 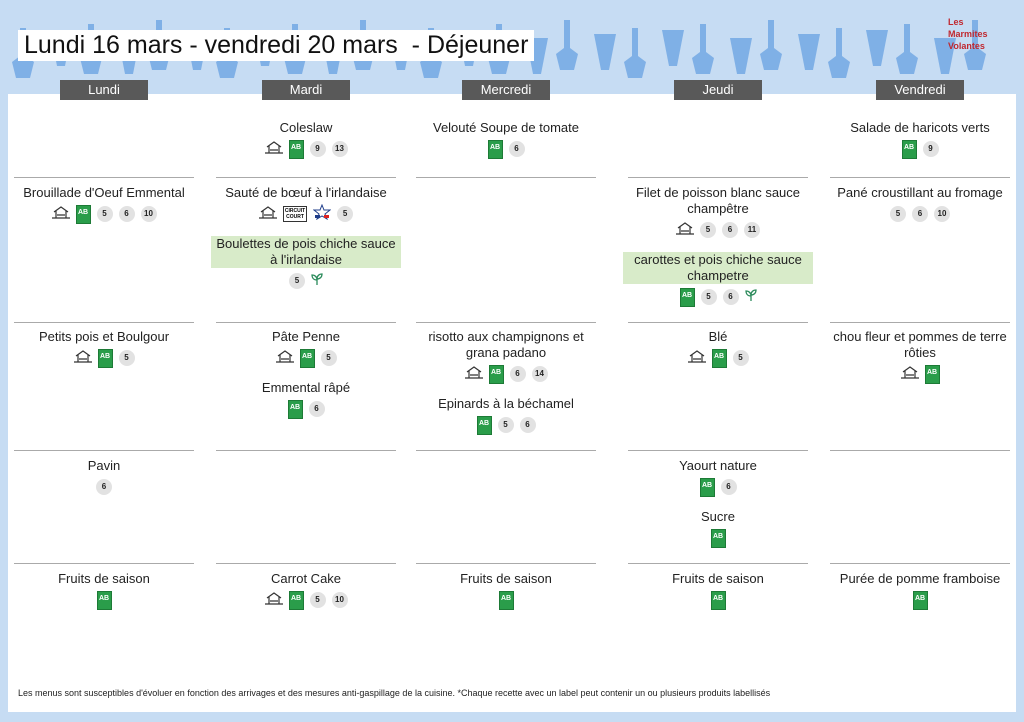 I want to click on allergen: 14, so click(x=539, y=374).